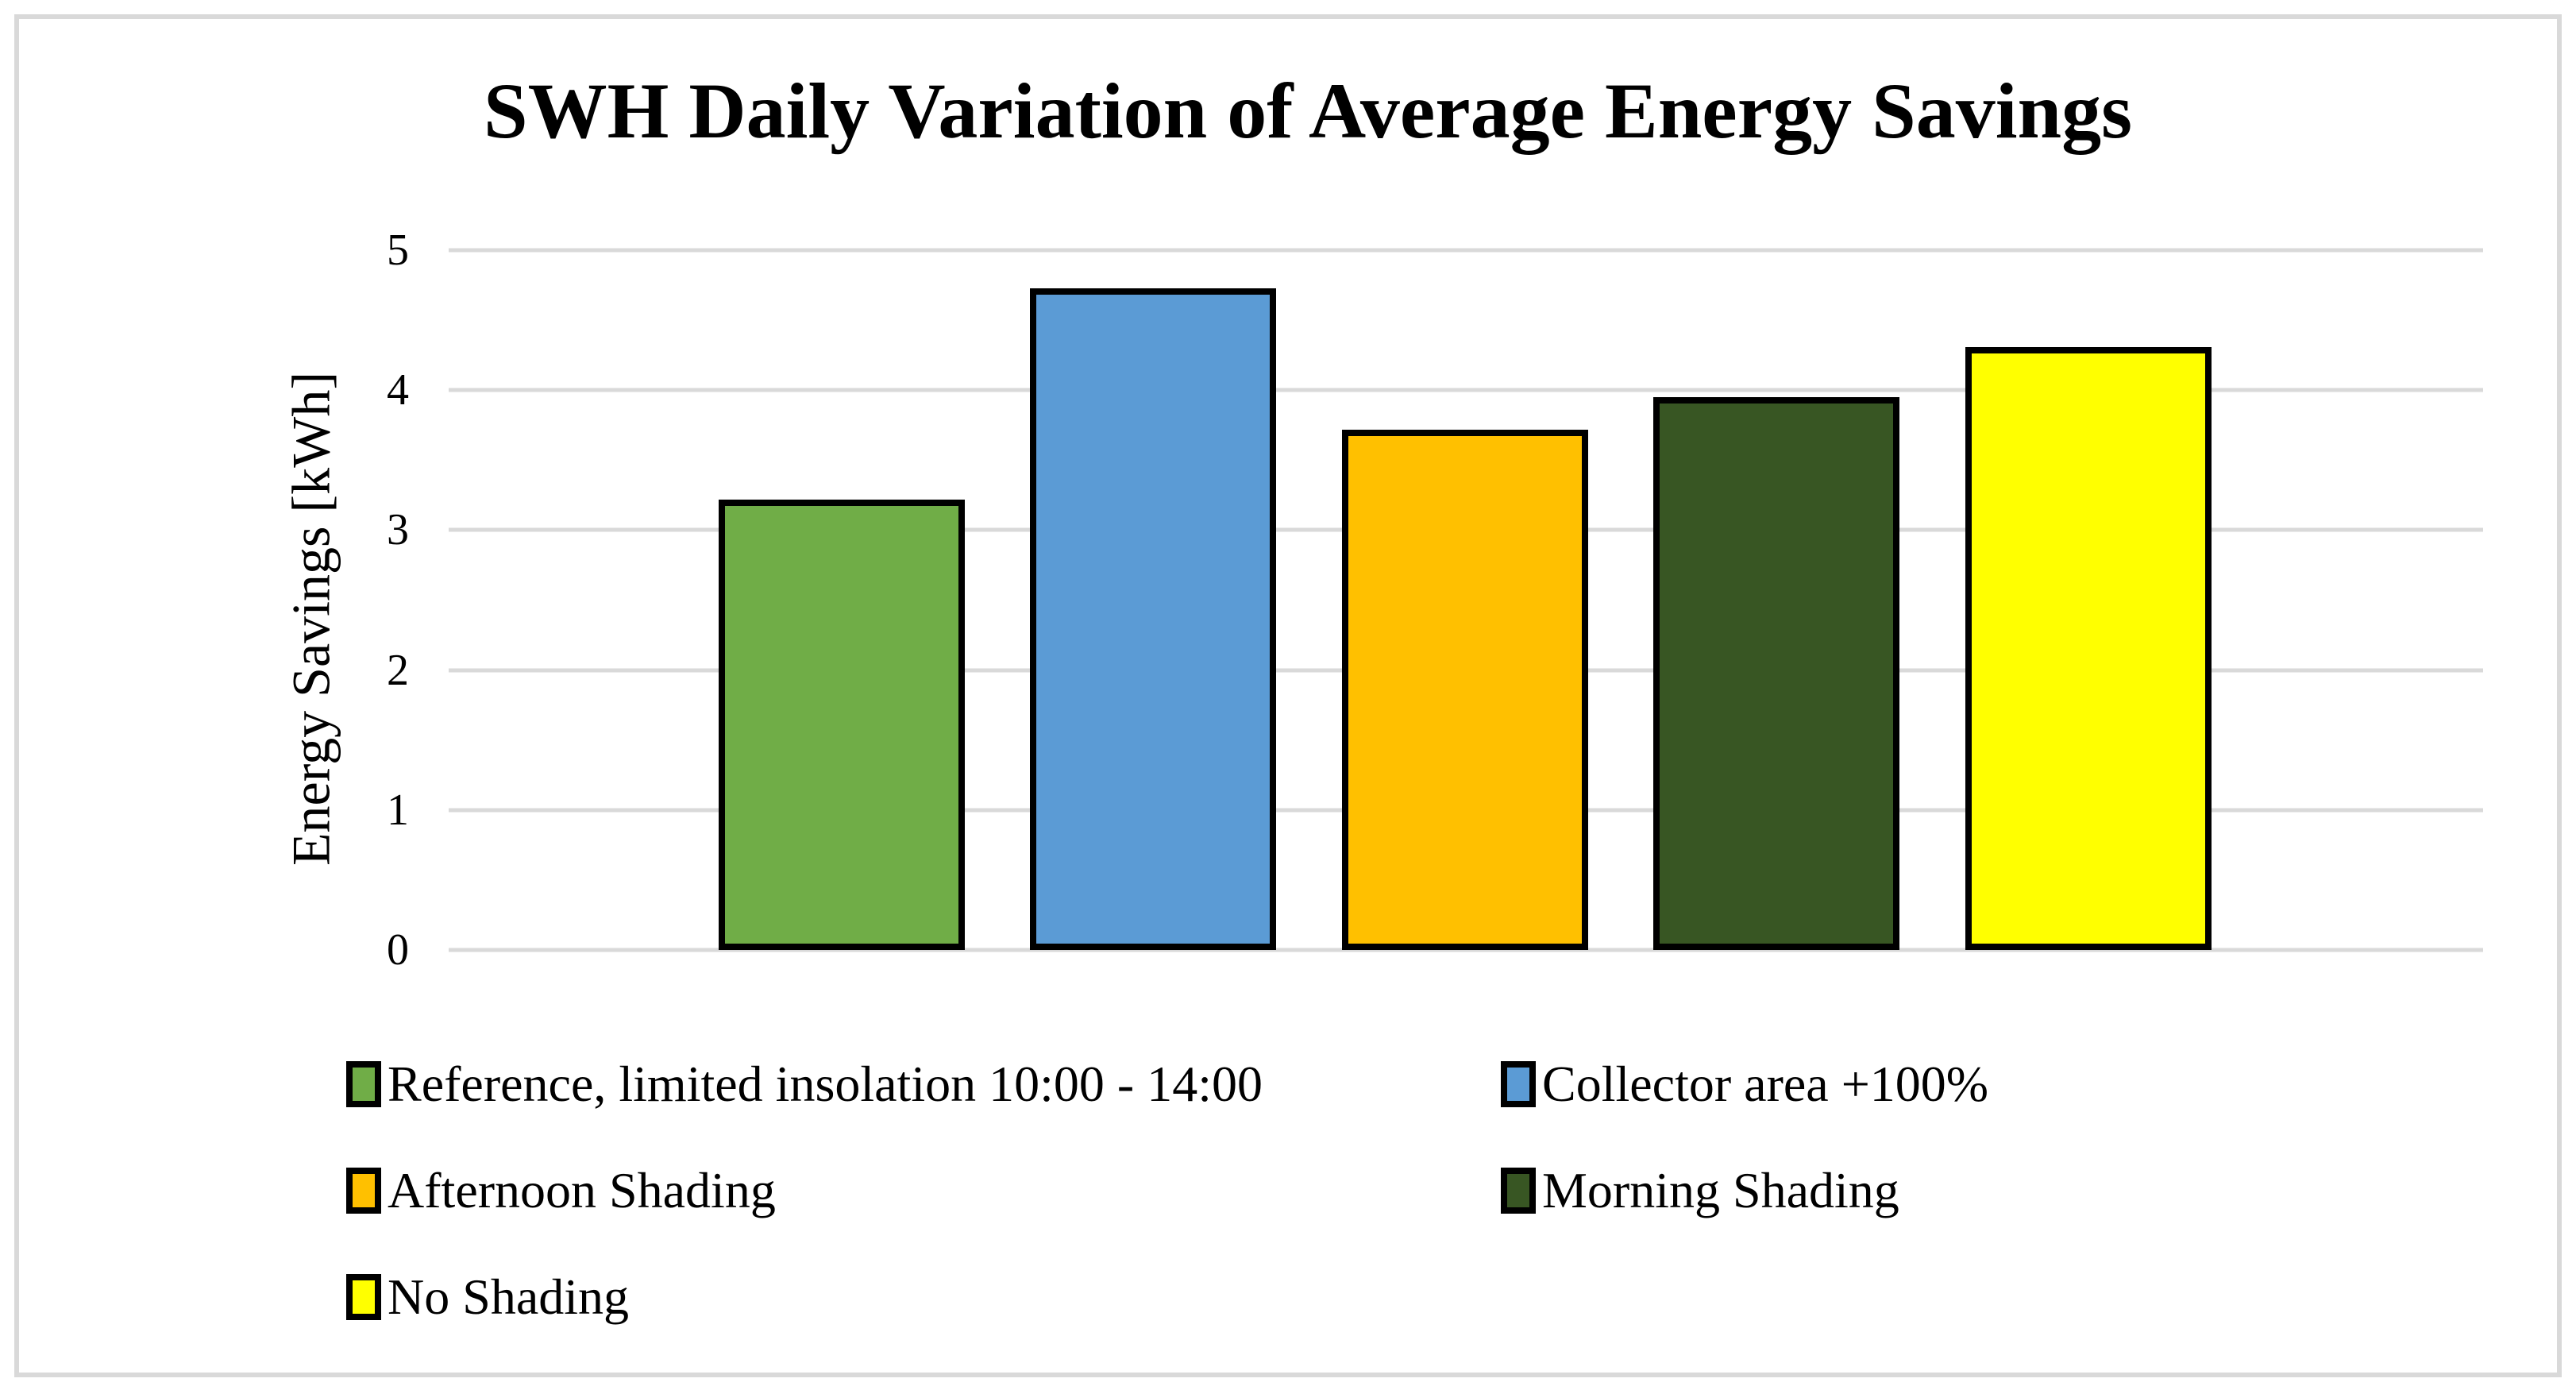 The height and width of the screenshot is (1390, 2576). Describe the element at coordinates (310, 619) in the screenshot. I see `y-axis-title: Energy Savings [kWh]` at that location.